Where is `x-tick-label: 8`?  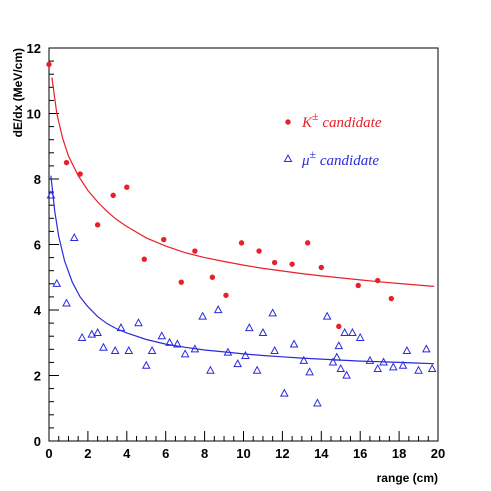
x-tick-label: 8 is located at coordinates (204, 453).